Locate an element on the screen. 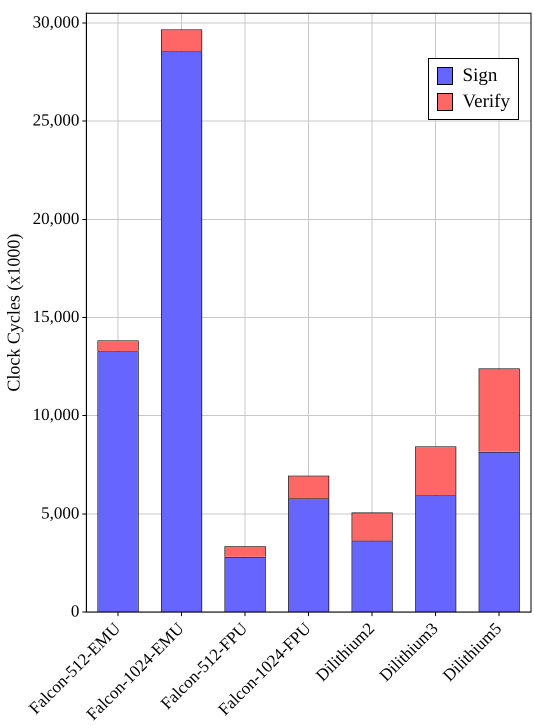 The height and width of the screenshot is (728, 534). y-tick-label: 25,000 is located at coordinates (56, 120).